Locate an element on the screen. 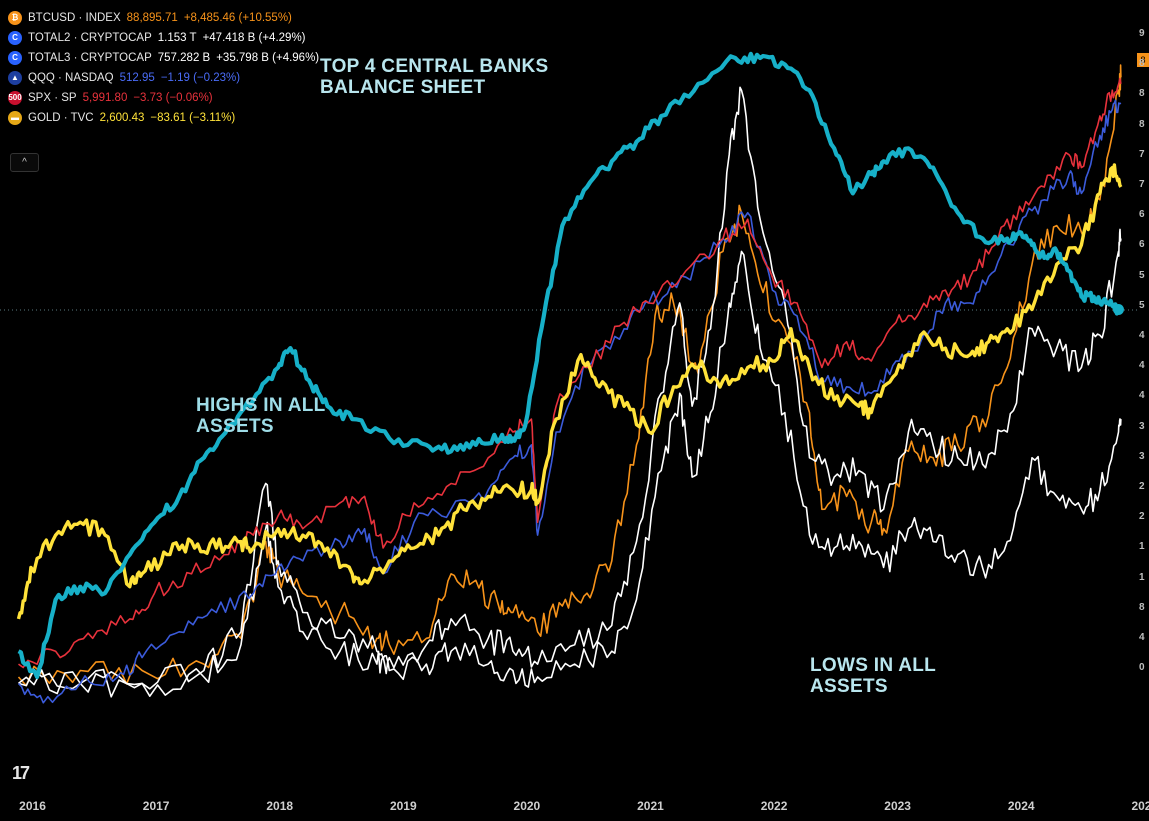 Image resolution: width=1149 pixels, height=821 pixels. legend-change: −1.19 (−0.23%) is located at coordinates (200, 78).